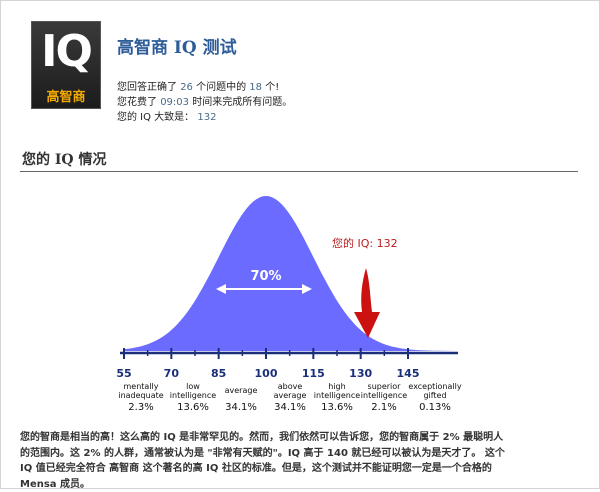  Describe the element at coordinates (435, 407) in the screenshot. I see `category-percent: 0.13%` at that location.